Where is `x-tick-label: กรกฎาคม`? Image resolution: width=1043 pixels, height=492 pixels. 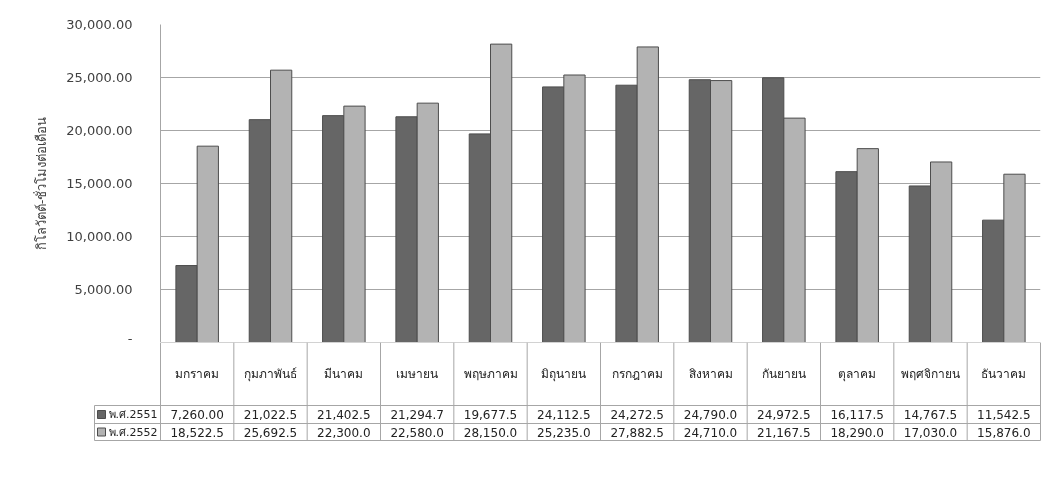 x-tick-label: กรกฎาคม is located at coordinates (637, 374).